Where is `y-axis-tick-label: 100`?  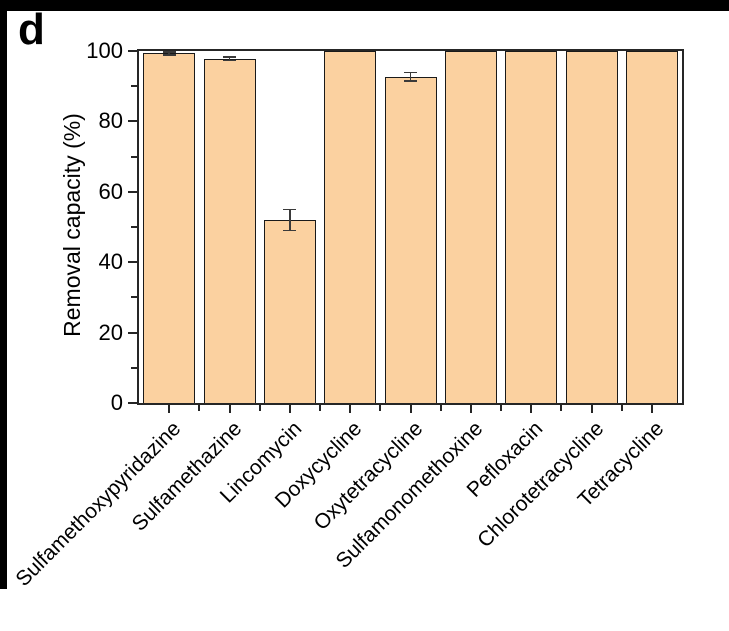
y-axis-tick-label: 100 is located at coordinates (104, 50).